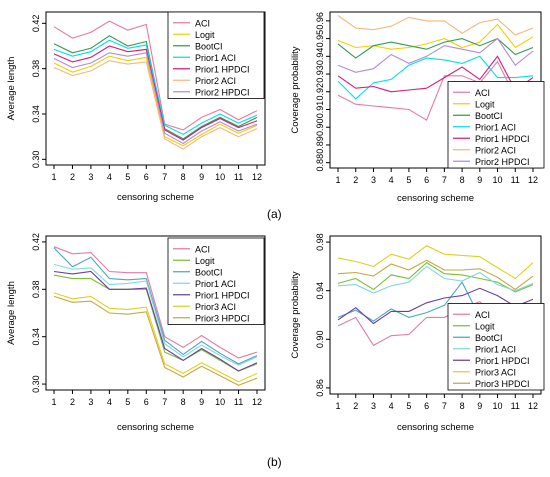  I want to click on y-axis-title: Average length, so click(11, 89).